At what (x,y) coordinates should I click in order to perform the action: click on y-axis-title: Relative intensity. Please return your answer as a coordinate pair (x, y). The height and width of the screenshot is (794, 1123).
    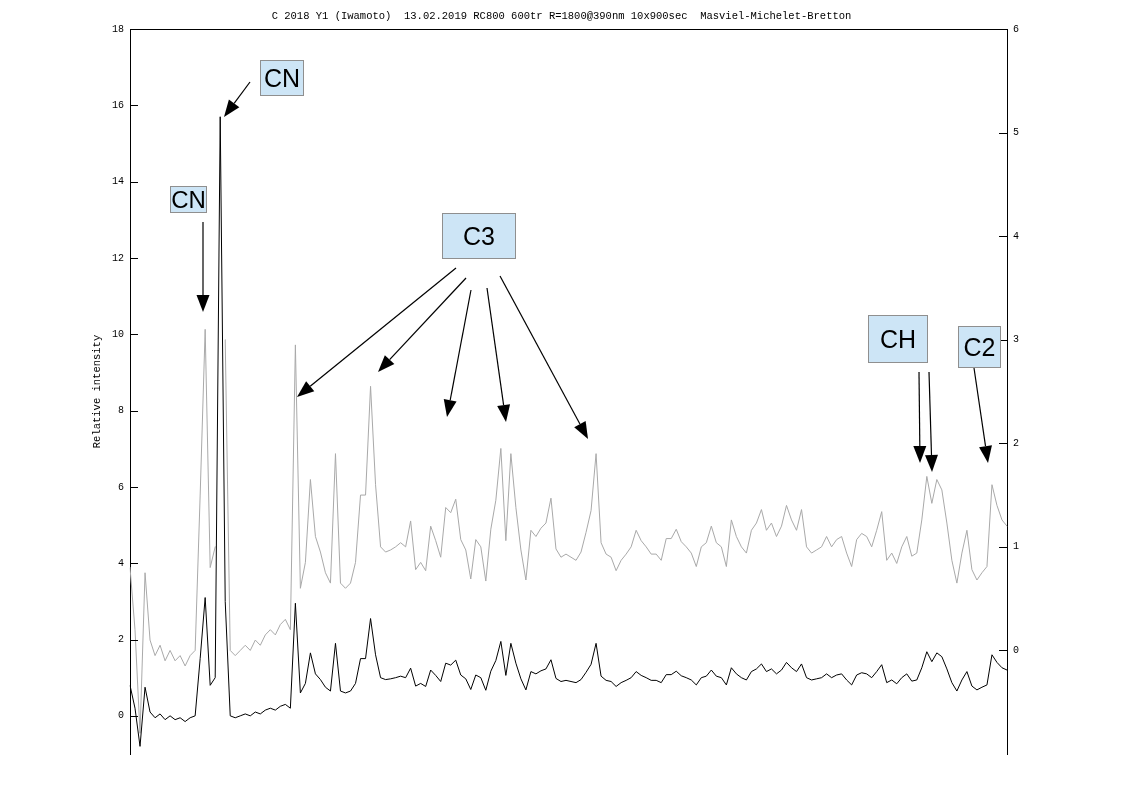
    Looking at the image, I should click on (96, 391).